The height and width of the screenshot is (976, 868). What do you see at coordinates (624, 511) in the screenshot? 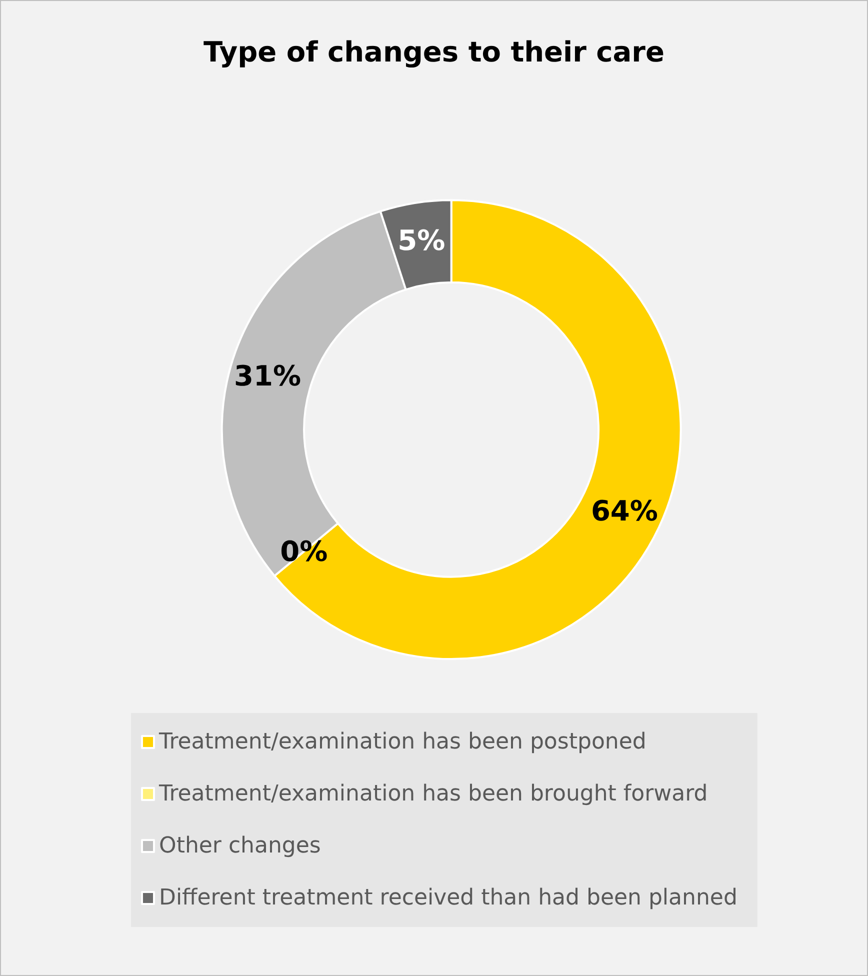
I see `data-label: 64%` at bounding box center [624, 511].